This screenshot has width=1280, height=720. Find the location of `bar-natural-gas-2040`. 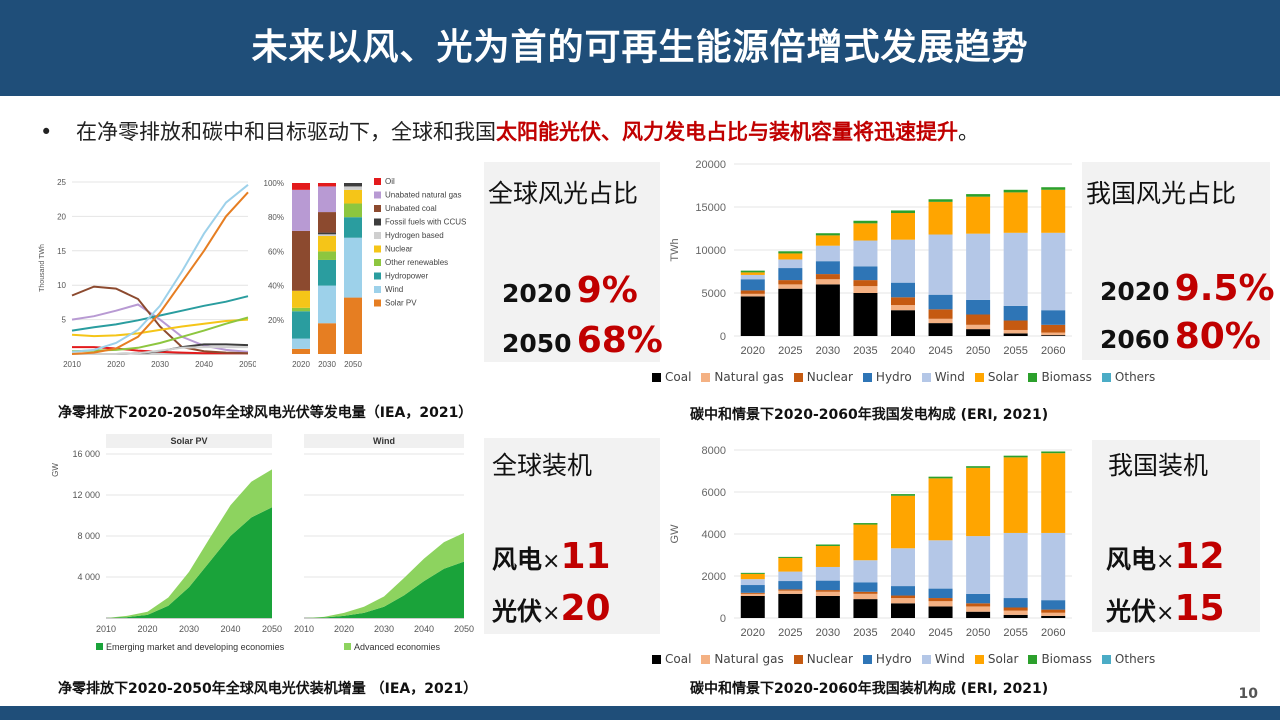

bar-natural-gas-2040 is located at coordinates (903, 601).